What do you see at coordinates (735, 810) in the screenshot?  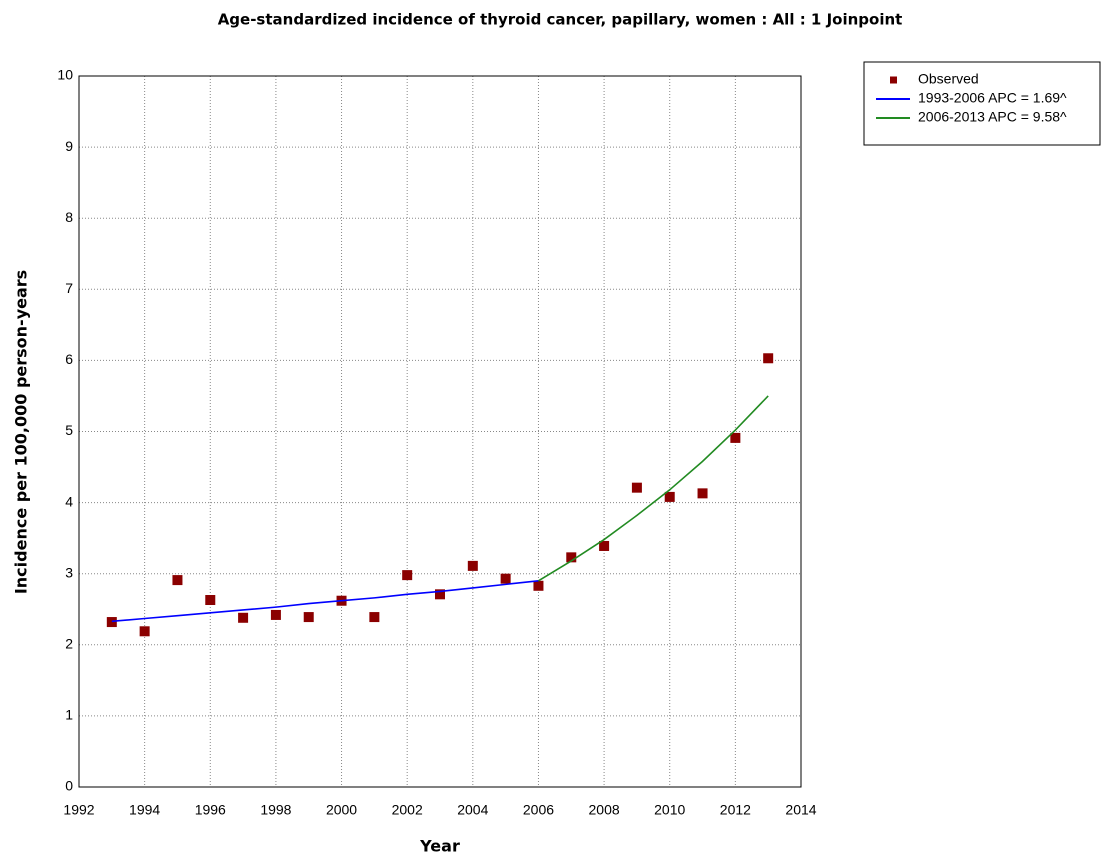 I see `x-tick-label: 2012` at bounding box center [735, 810].